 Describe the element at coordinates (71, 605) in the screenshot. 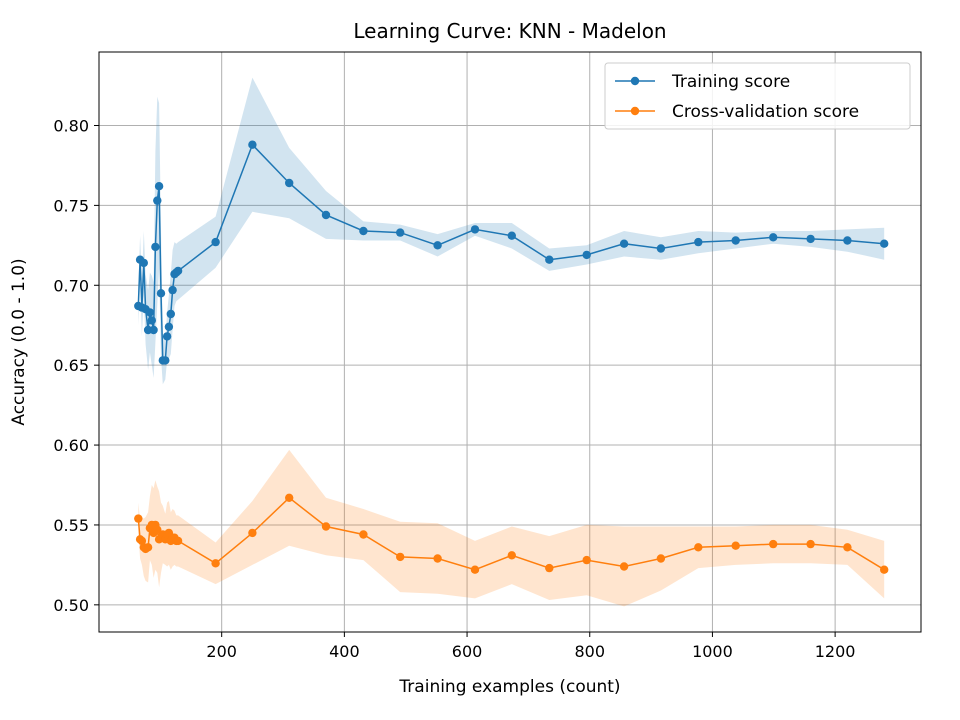

I see `y-tick-label: 0.50` at that location.